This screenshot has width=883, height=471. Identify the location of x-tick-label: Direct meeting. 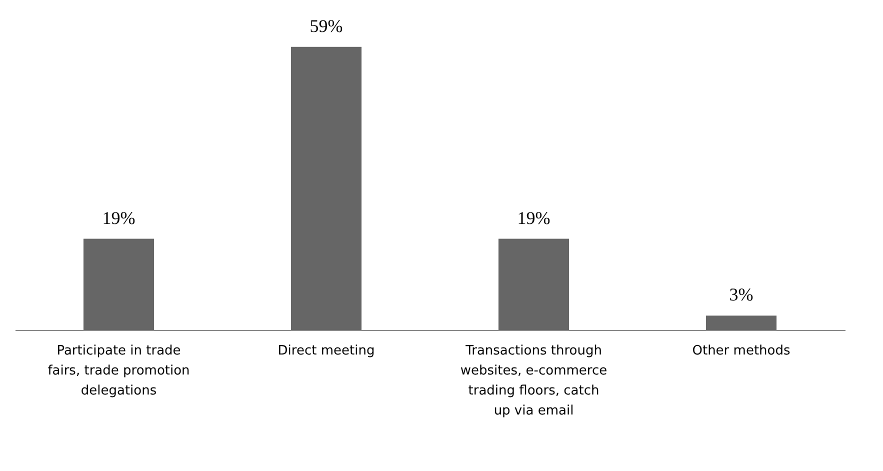
(326, 351).